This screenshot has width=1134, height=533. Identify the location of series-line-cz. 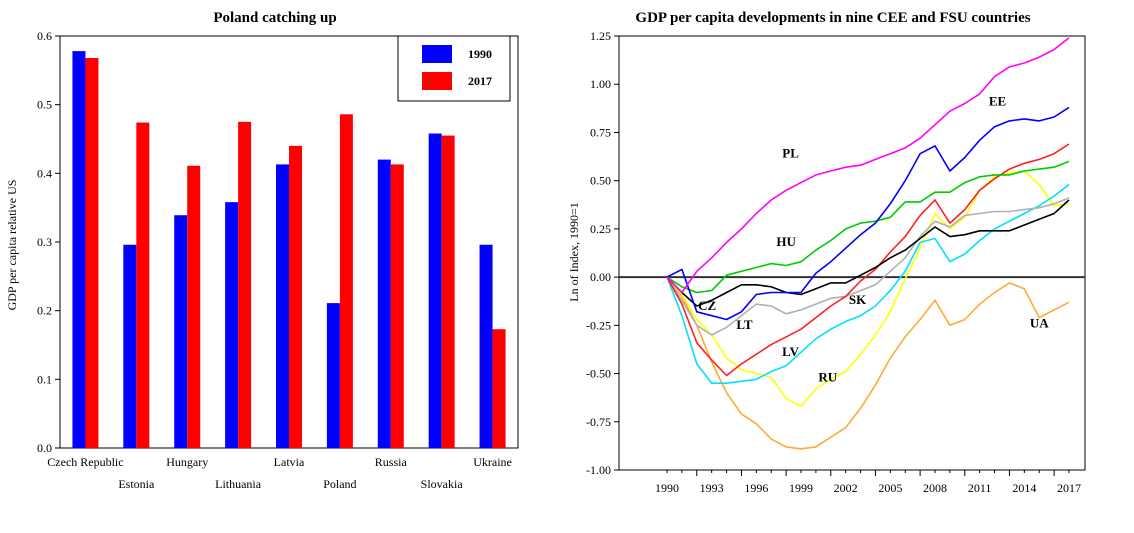
(868, 253).